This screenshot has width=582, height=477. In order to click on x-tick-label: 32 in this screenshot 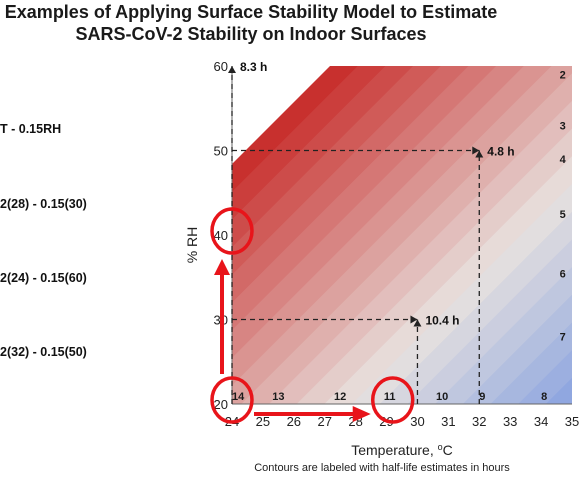, I will do `click(479, 421)`.